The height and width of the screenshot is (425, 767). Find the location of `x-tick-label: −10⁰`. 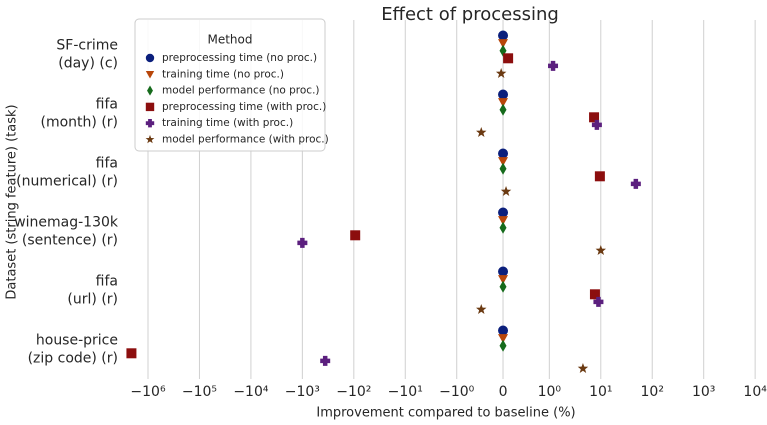

x-tick-label: −10⁰ is located at coordinates (457, 392).